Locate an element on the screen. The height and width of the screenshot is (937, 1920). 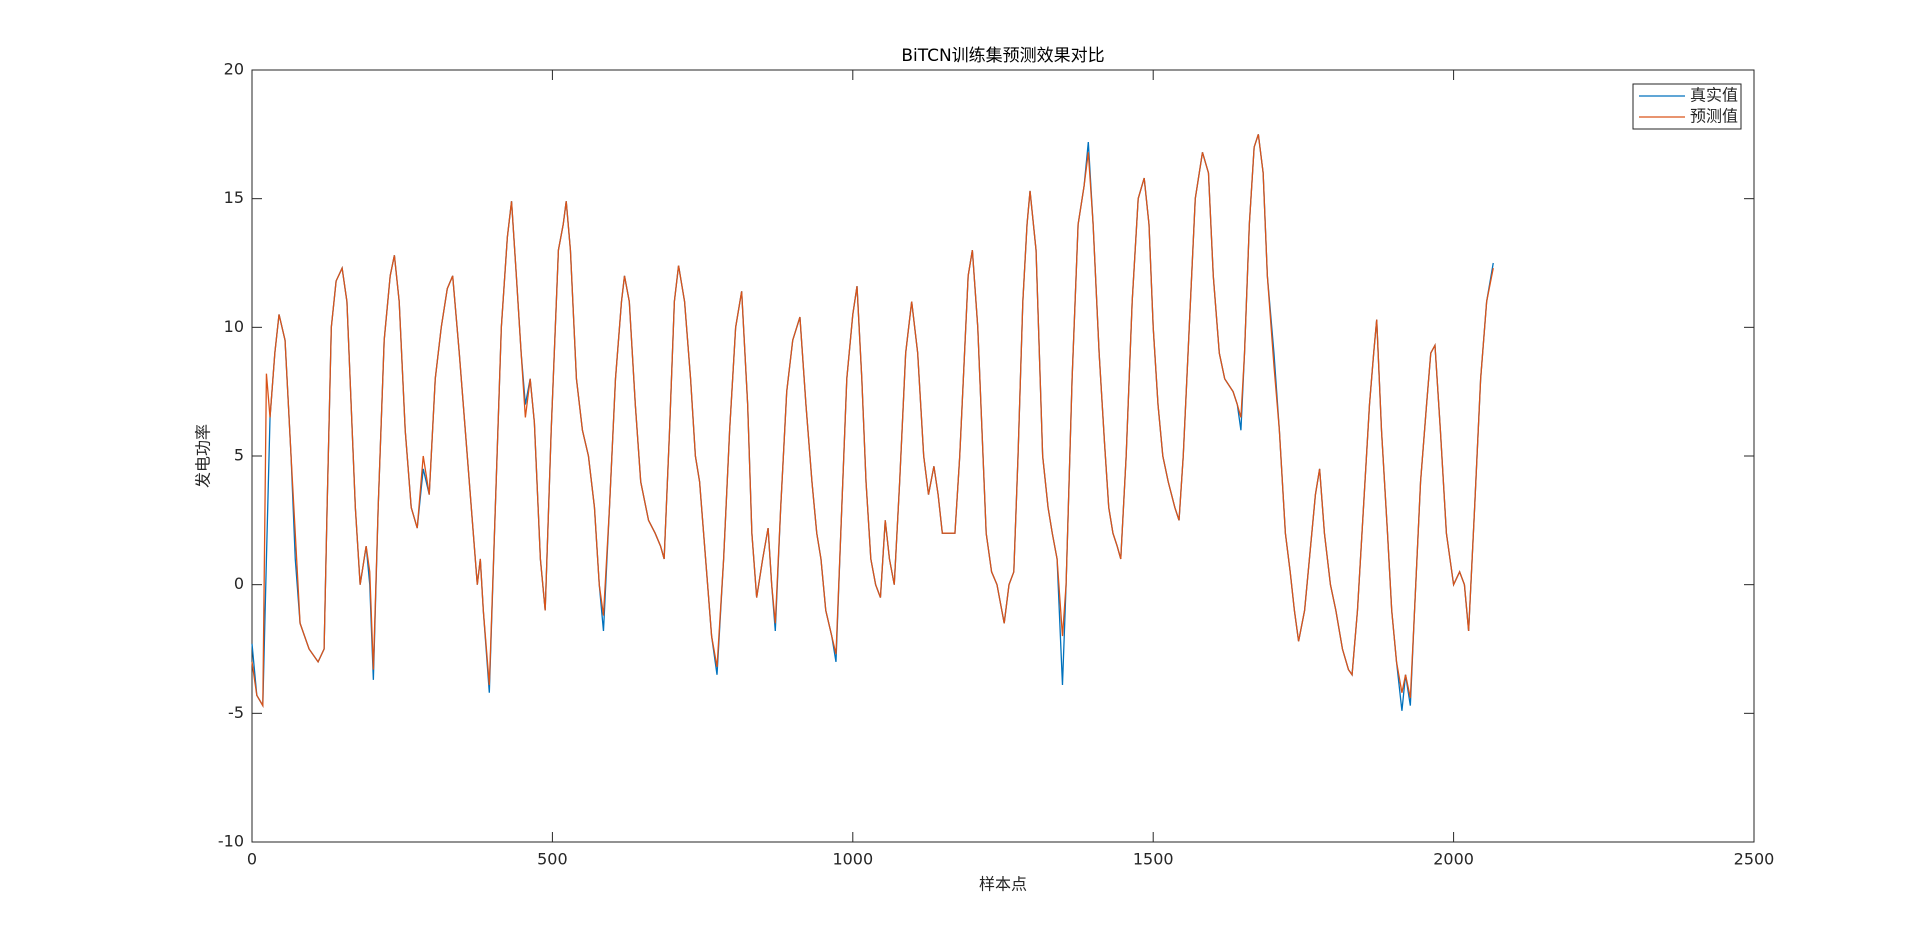
legend-label: 真实值 is located at coordinates (1714, 95).